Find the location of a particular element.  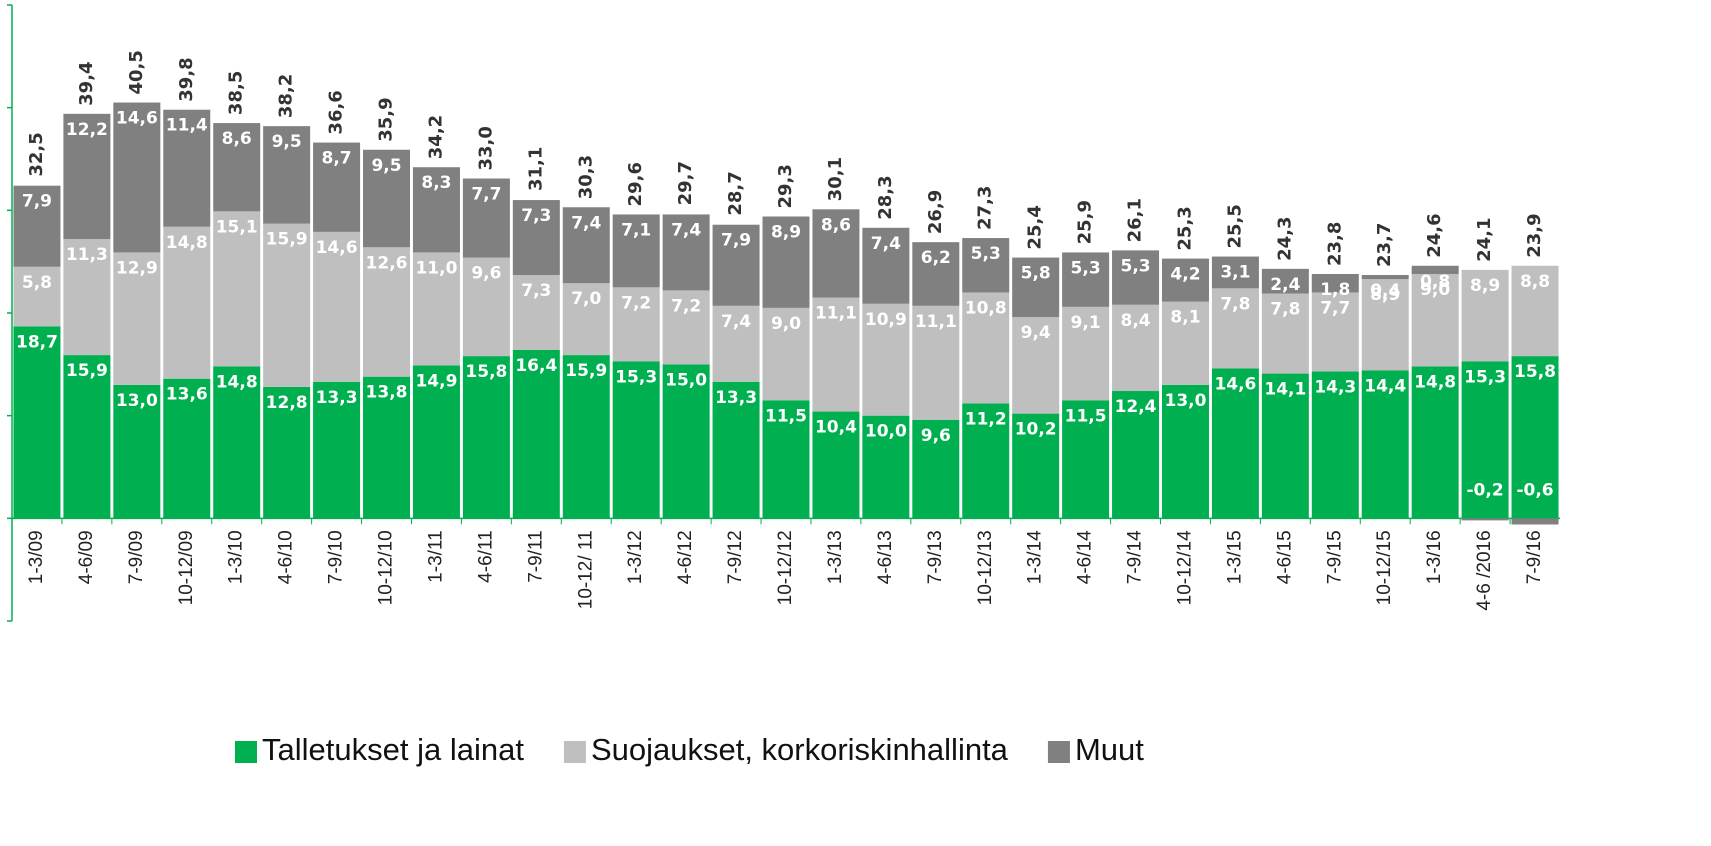

x-tick-label: 10-12/ 11 is located at coordinates (585, 569).